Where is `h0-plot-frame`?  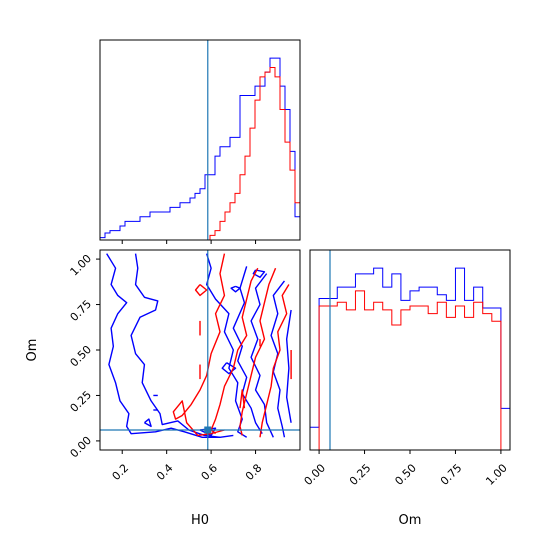
h0-plot-frame is located at coordinates (200, 140).